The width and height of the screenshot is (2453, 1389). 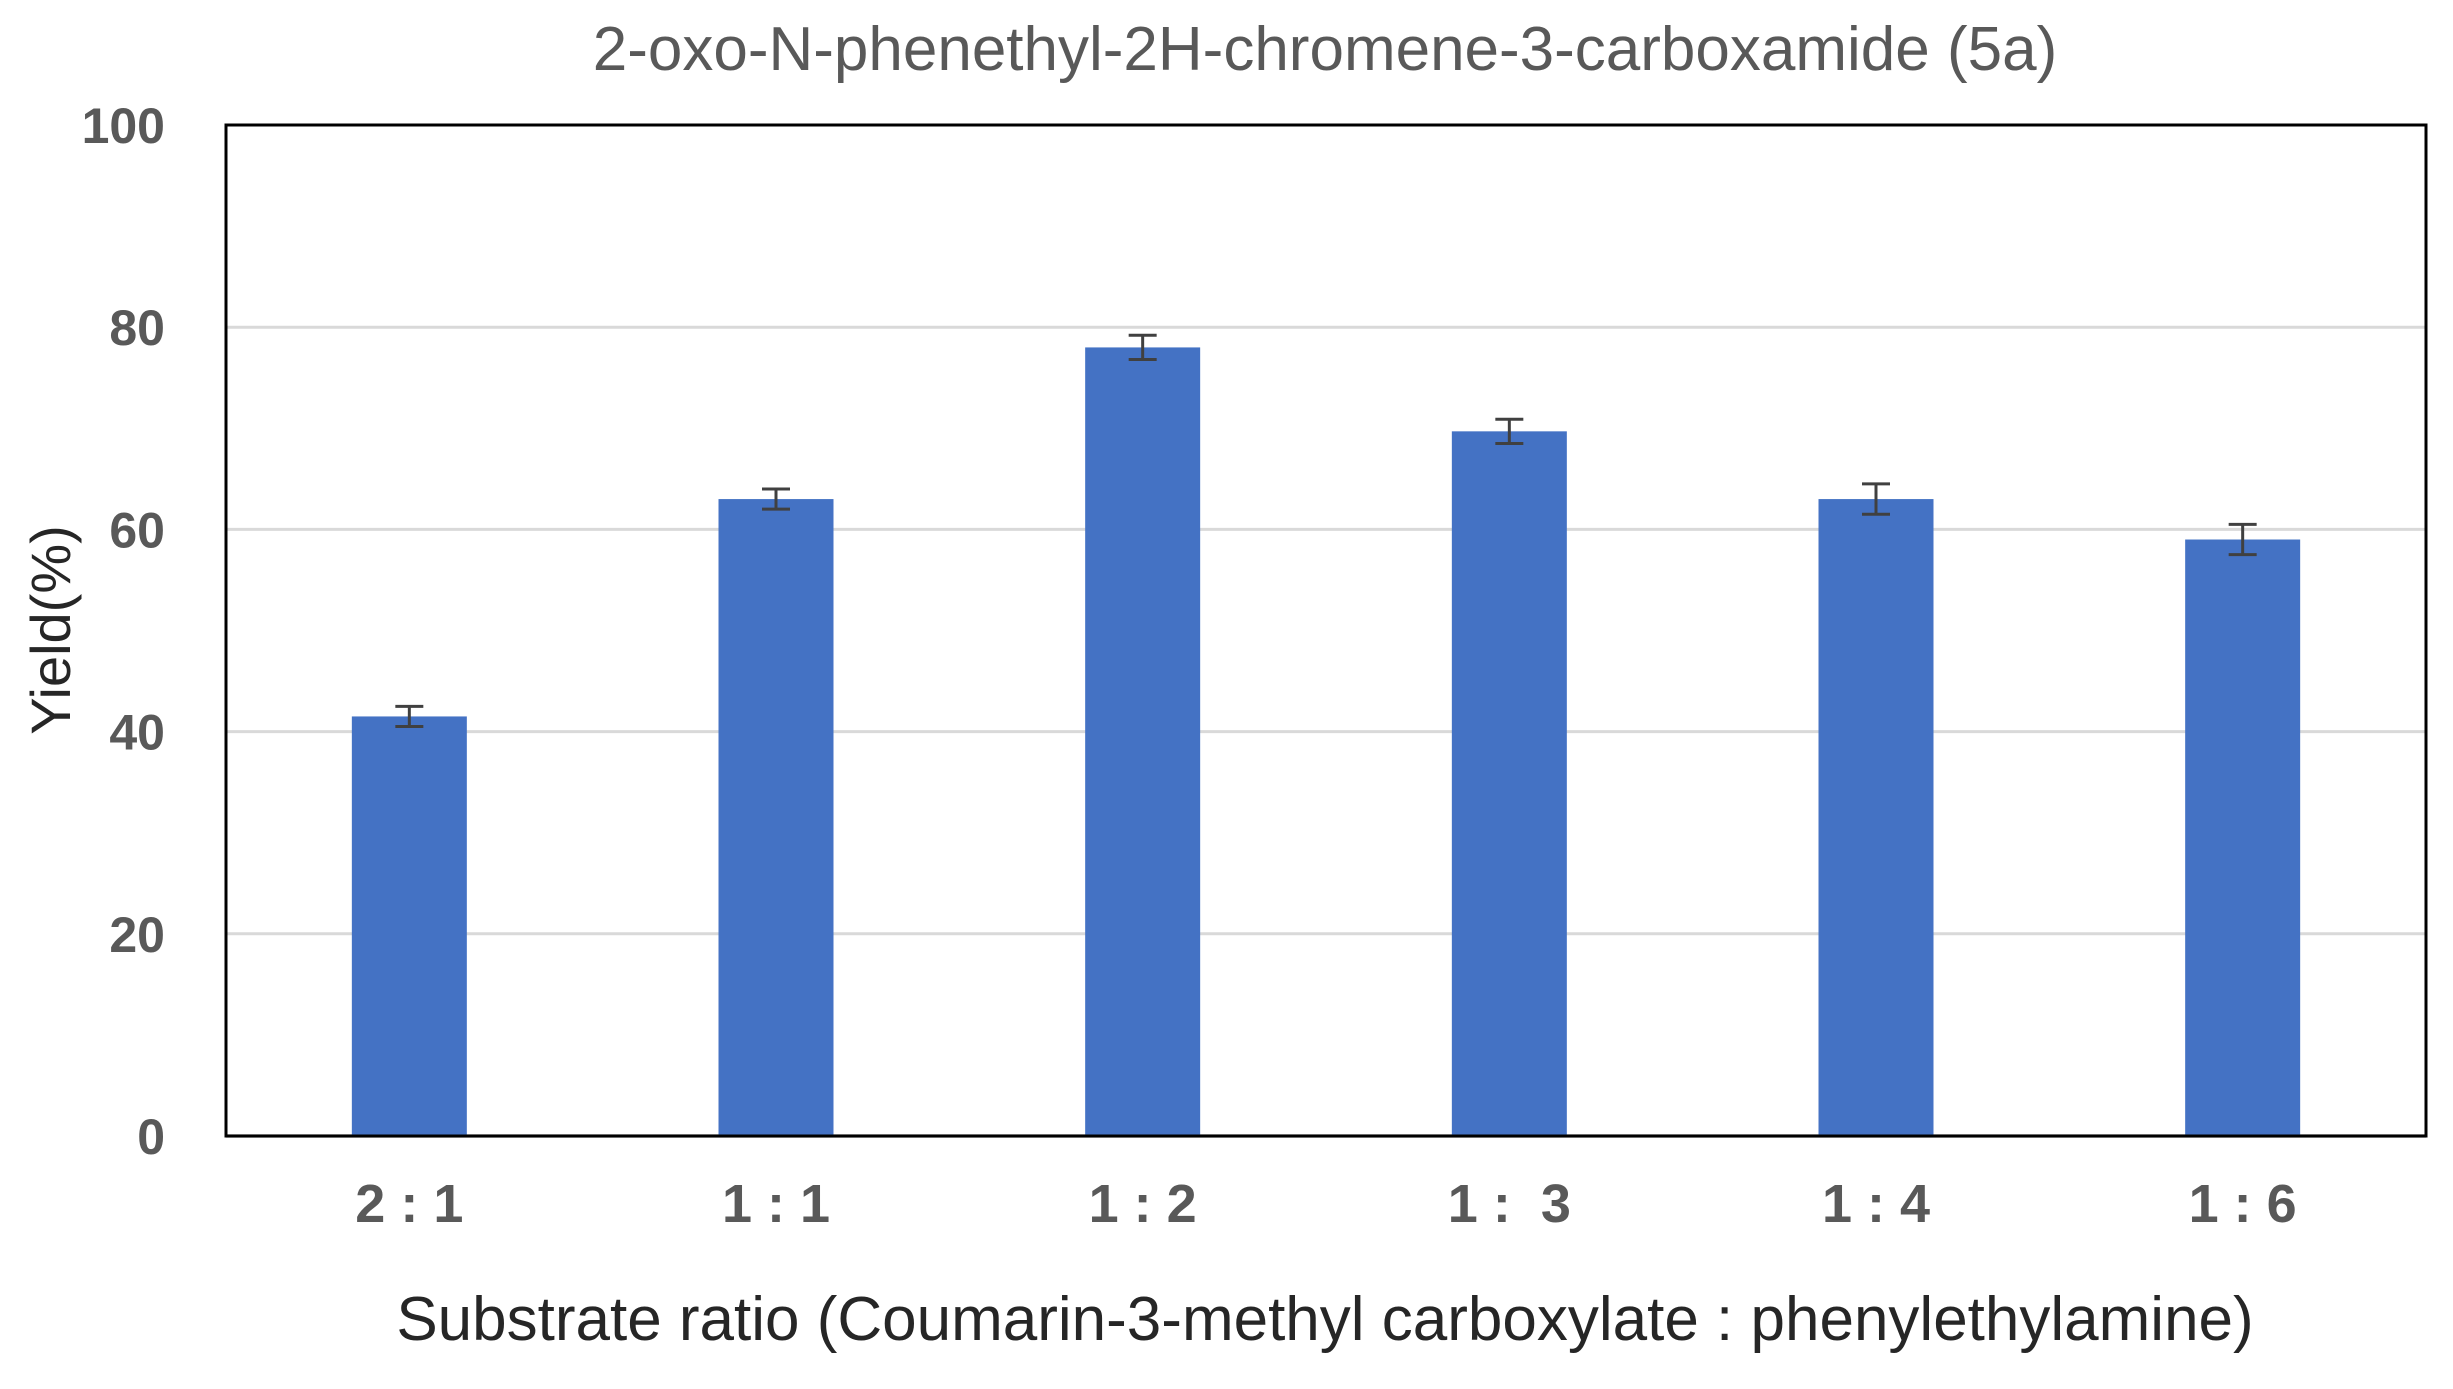 I want to click on x-tick-label: 1 : 2, so click(x=1143, y=1204).